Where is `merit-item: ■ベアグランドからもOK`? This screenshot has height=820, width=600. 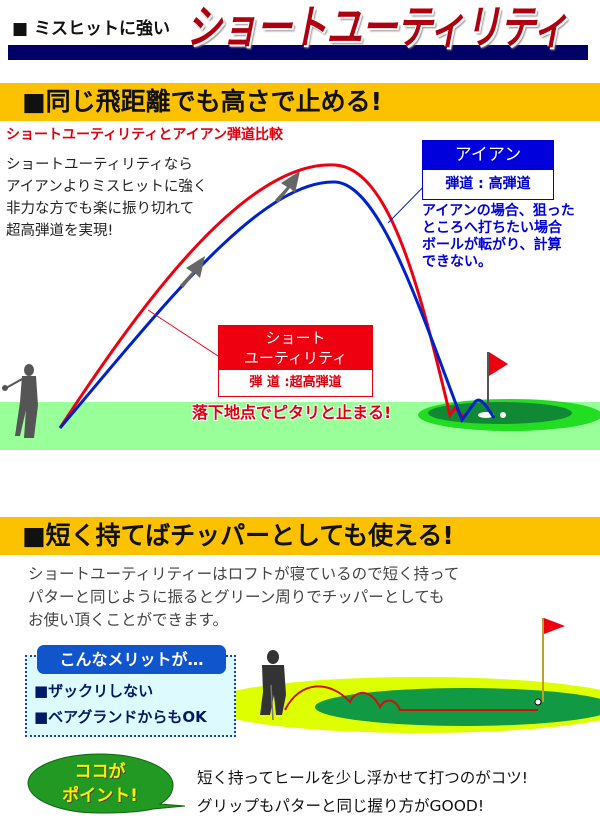 merit-item: ■ベアグランドからもOK is located at coordinates (120, 717).